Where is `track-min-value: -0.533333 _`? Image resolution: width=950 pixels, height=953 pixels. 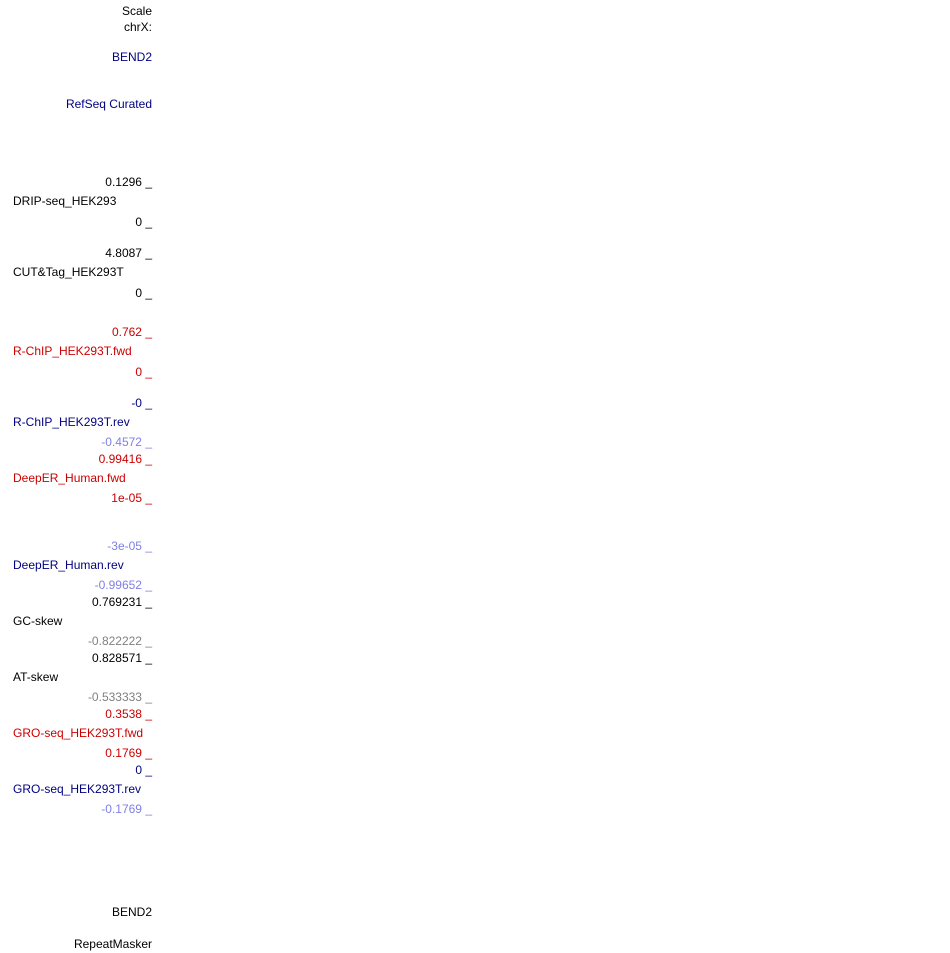
track-min-value: -0.533333 _ is located at coordinates (119, 697).